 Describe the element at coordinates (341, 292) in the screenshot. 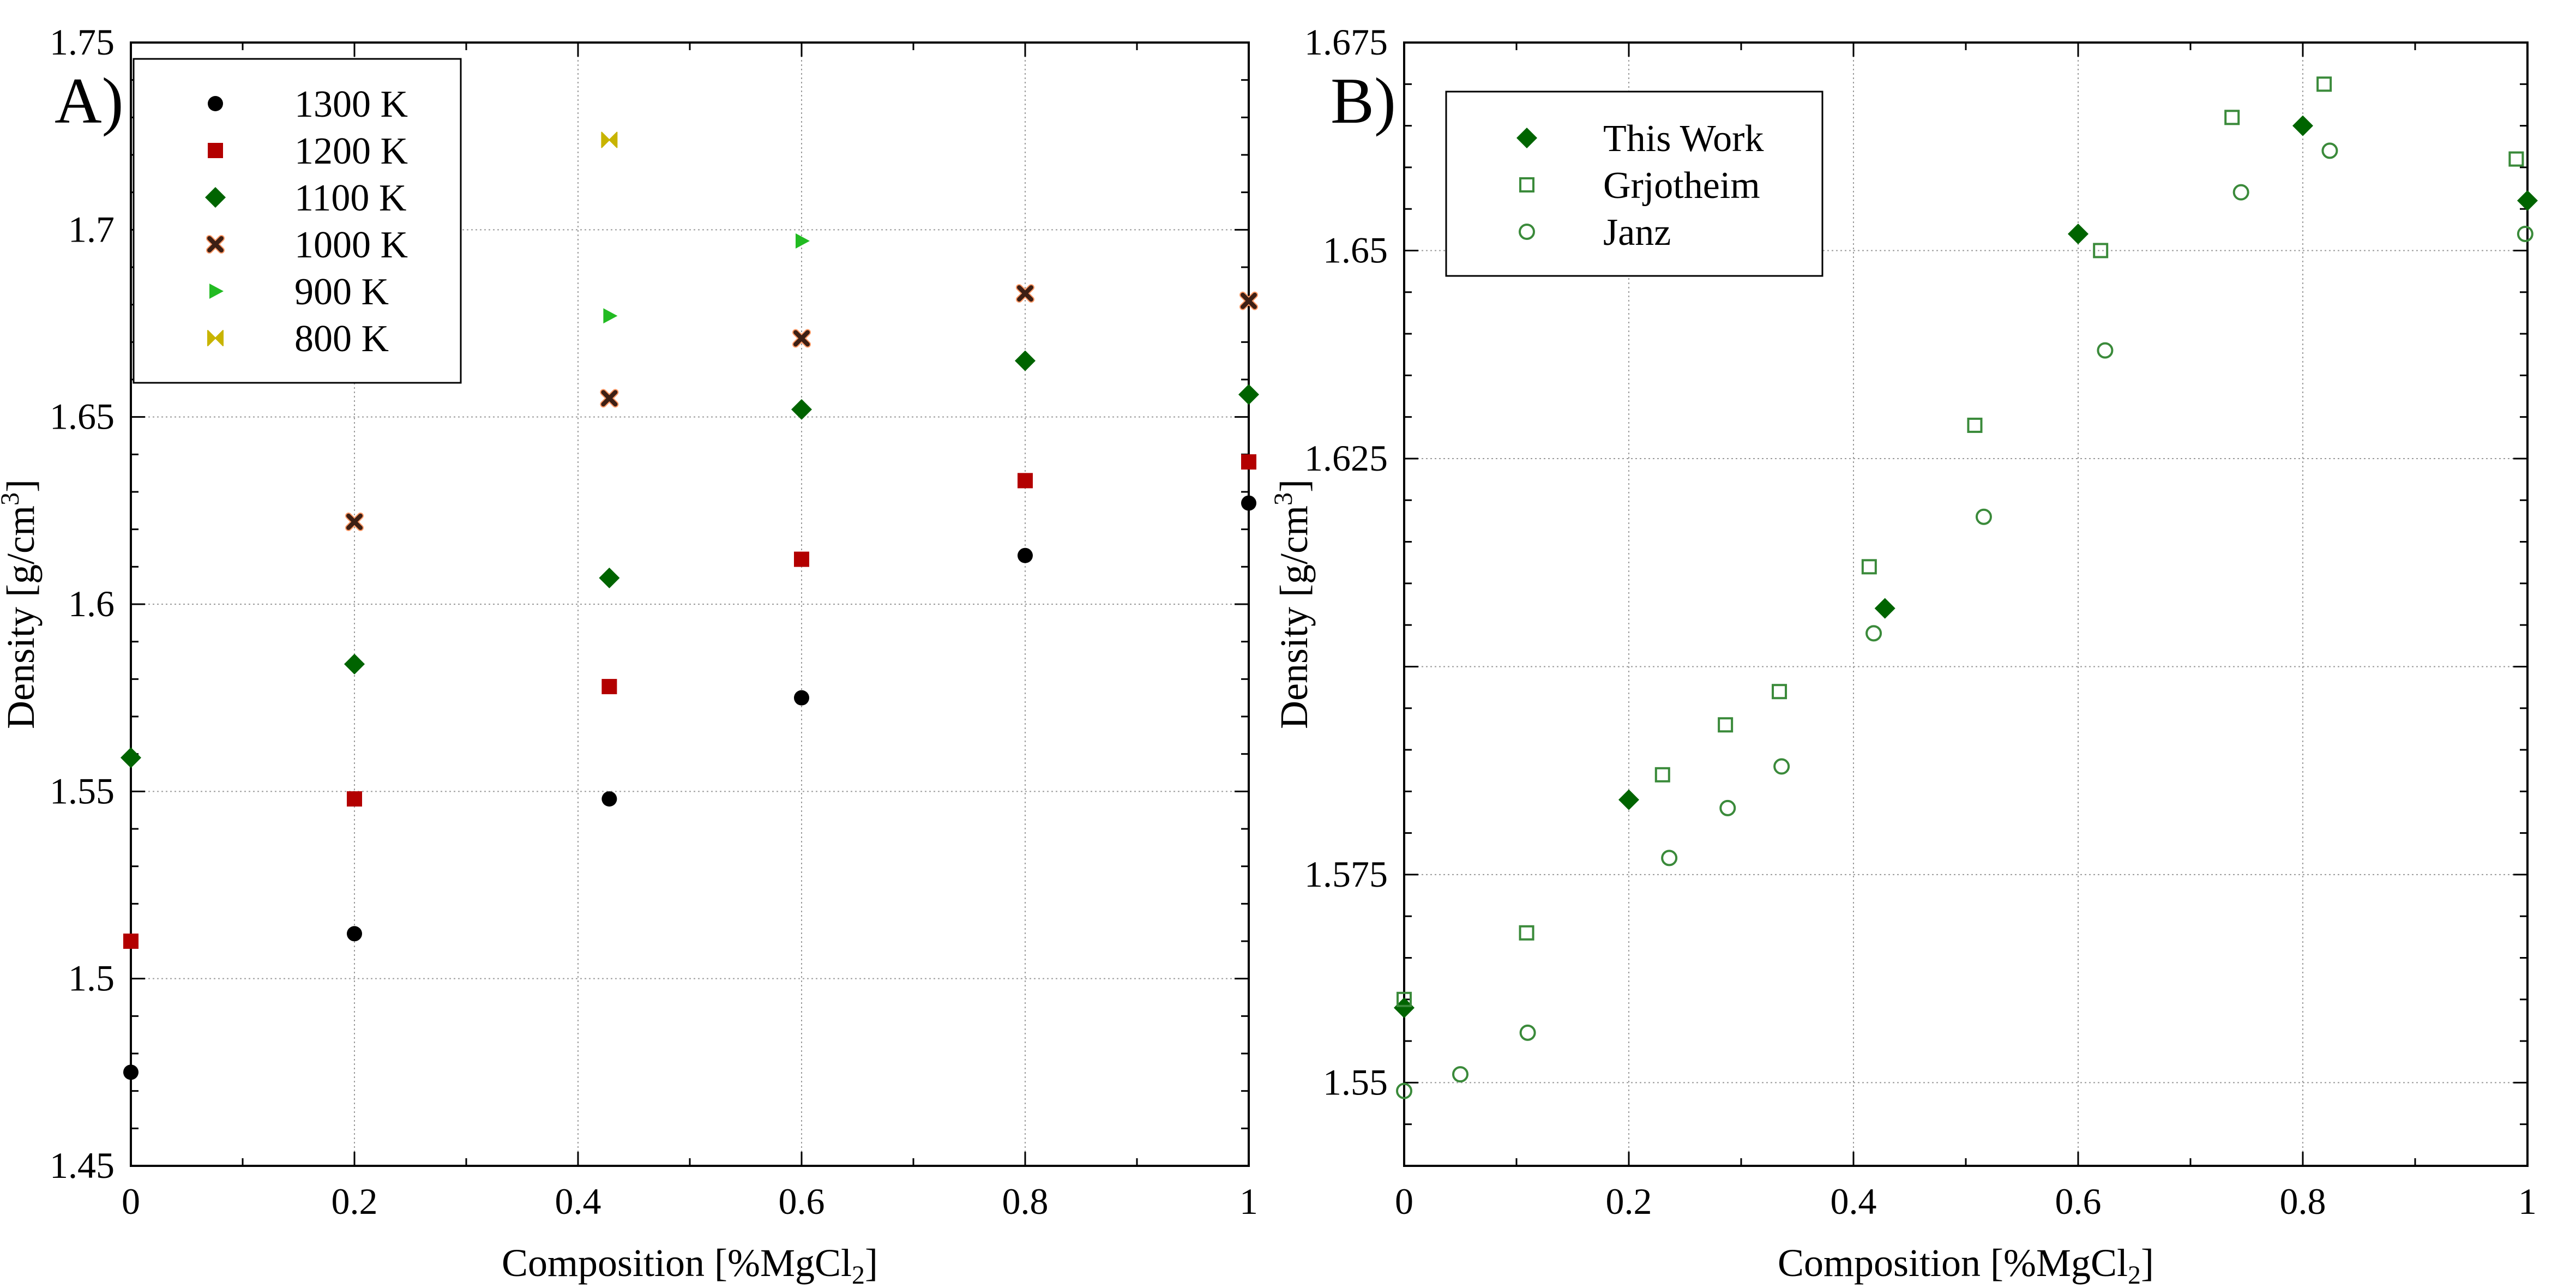

I see `legend-label: 900 K` at that location.